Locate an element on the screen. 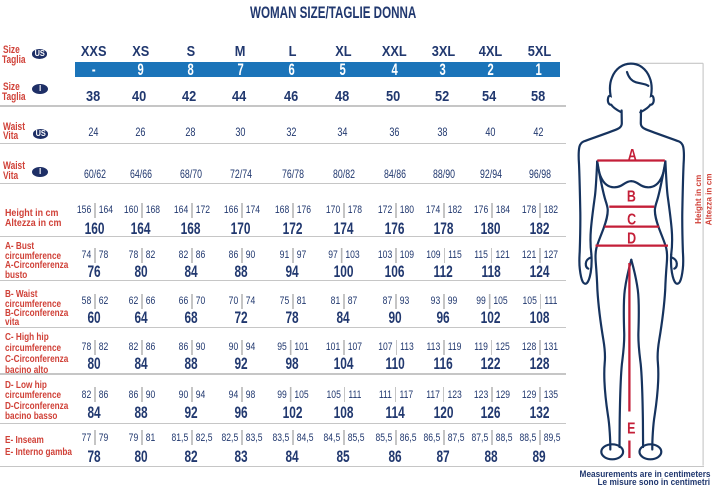 The height and width of the screenshot is (487, 713). svg-text: D is located at coordinates (631, 239).